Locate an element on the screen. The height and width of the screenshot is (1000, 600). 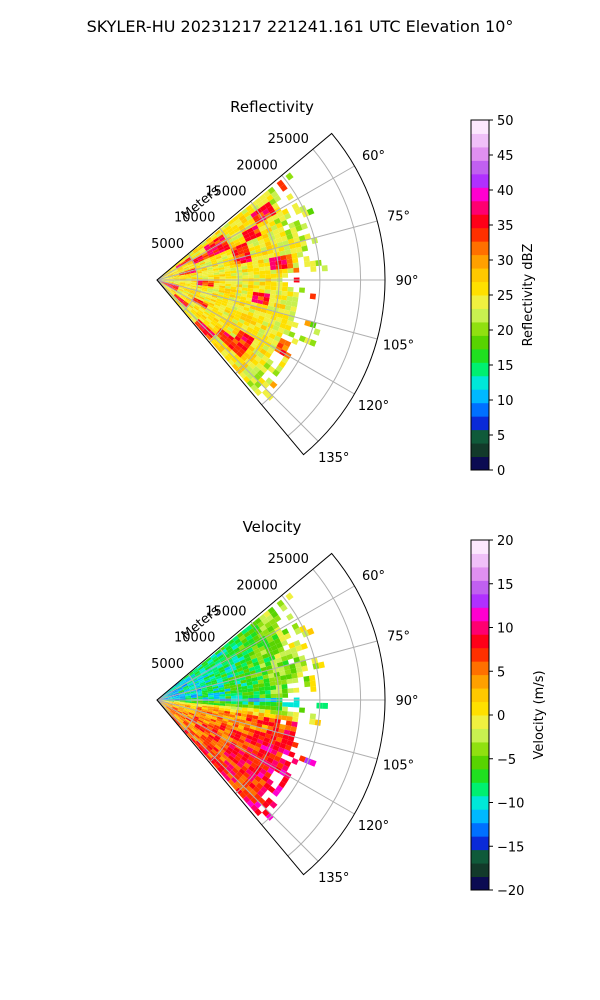
azimuth-tick-label: 105° is located at coordinates (398, 346).